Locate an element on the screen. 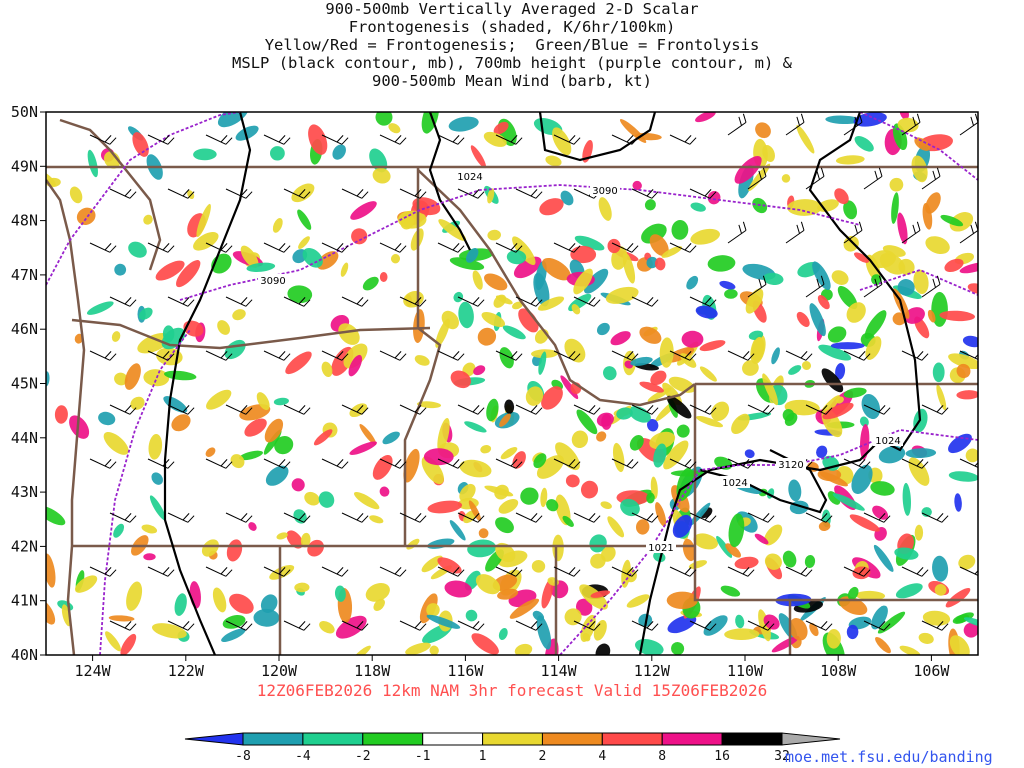 The image size is (1024, 768). latitude-label: 44N is located at coordinates (24, 438).